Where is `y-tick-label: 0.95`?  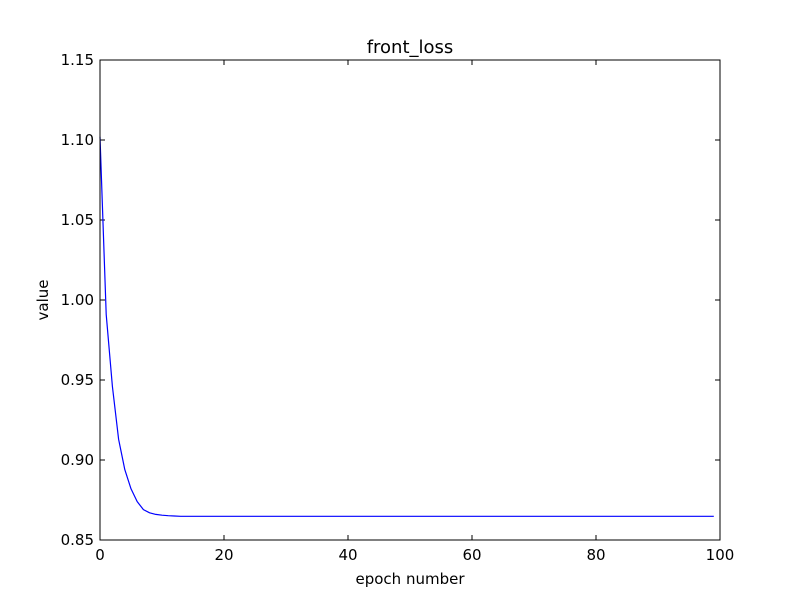
y-tick-label: 0.95 is located at coordinates (77, 380).